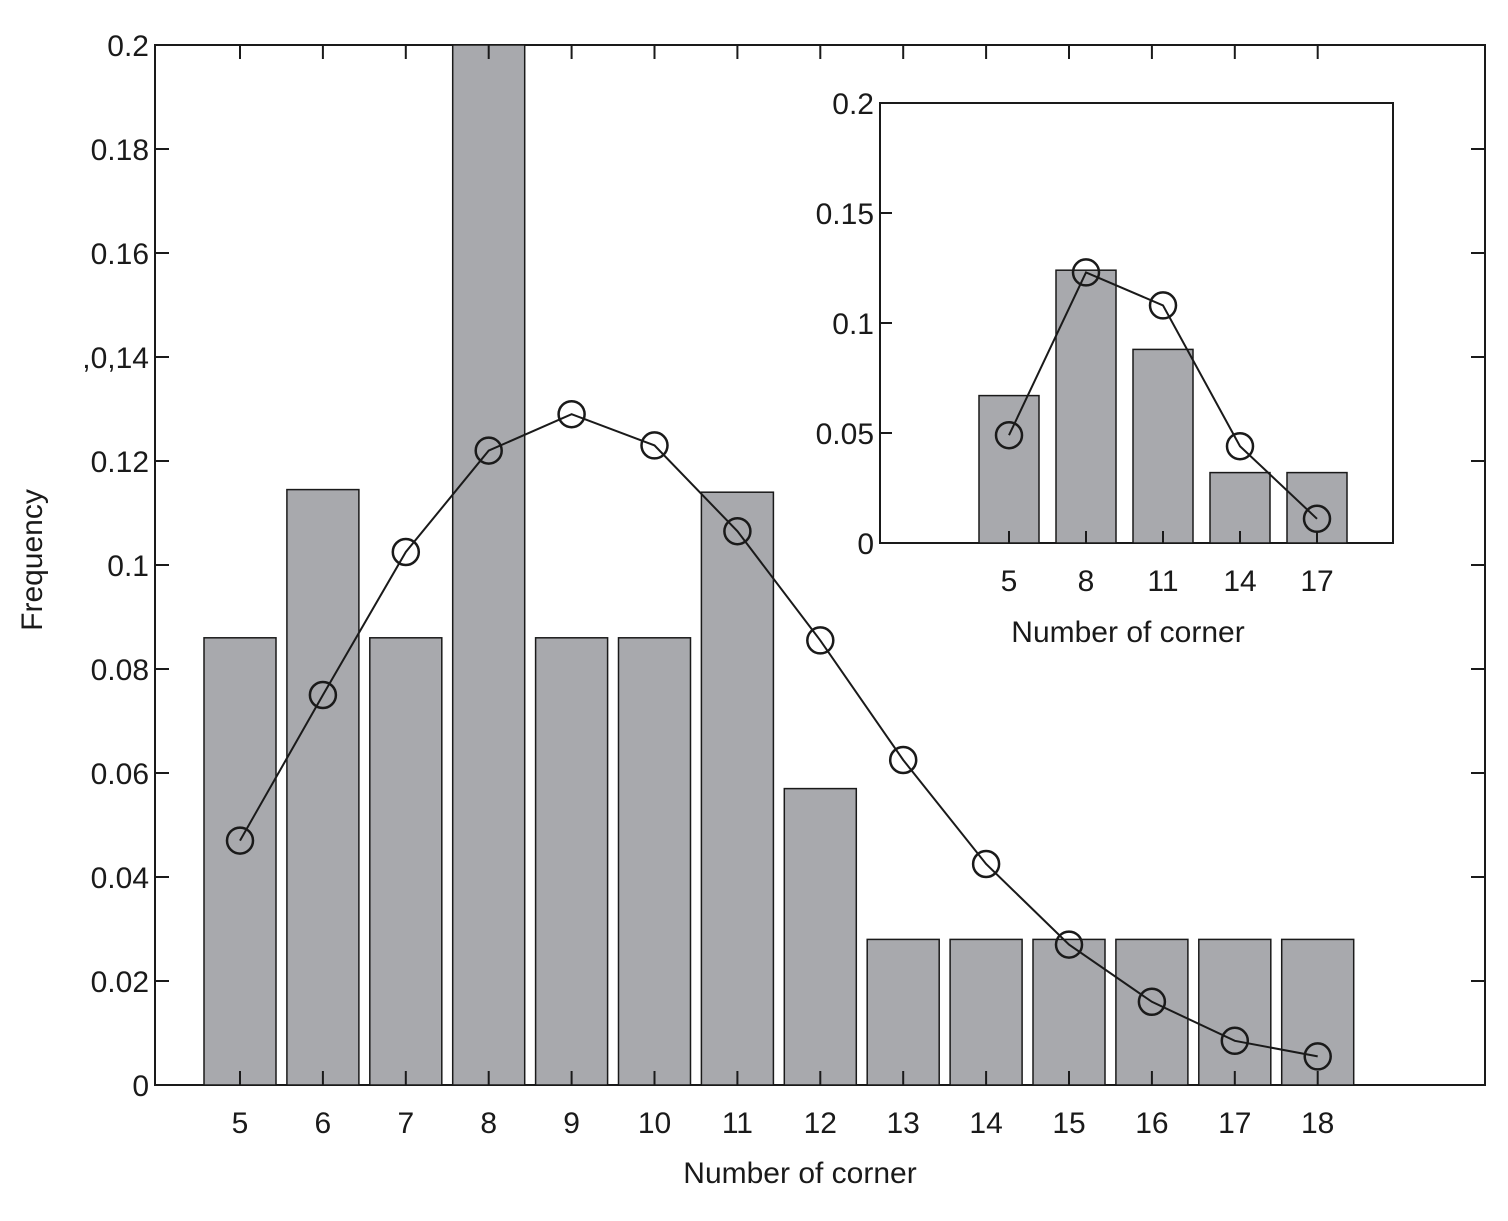 The width and height of the screenshot is (1508, 1221). I want to click on main-y-tick-label: 0.2, so click(128, 46).